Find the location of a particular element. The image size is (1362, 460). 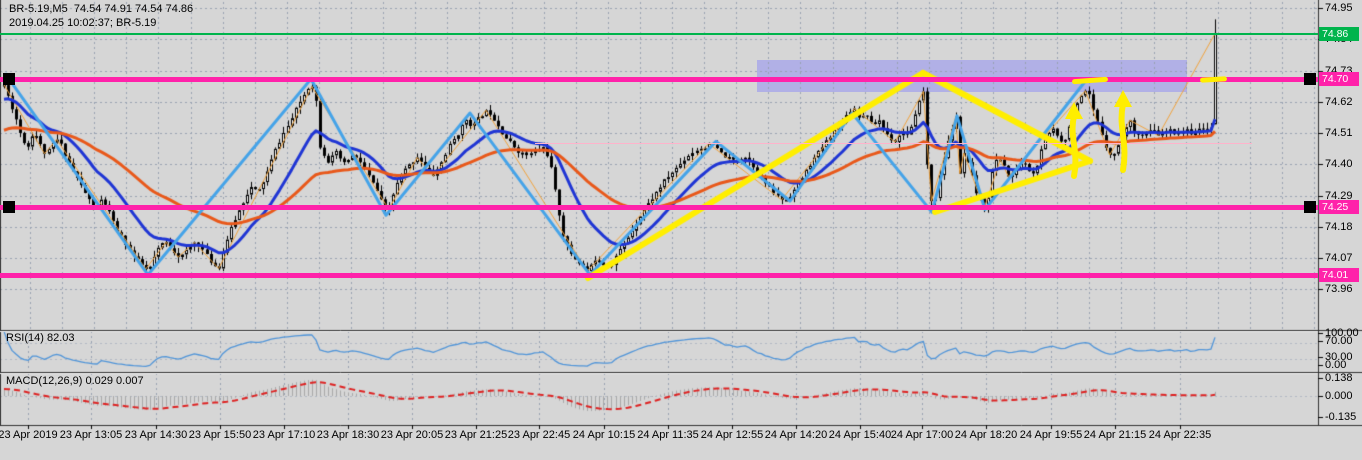

macd-axis-label: 0.138 is located at coordinates (1339, 378).